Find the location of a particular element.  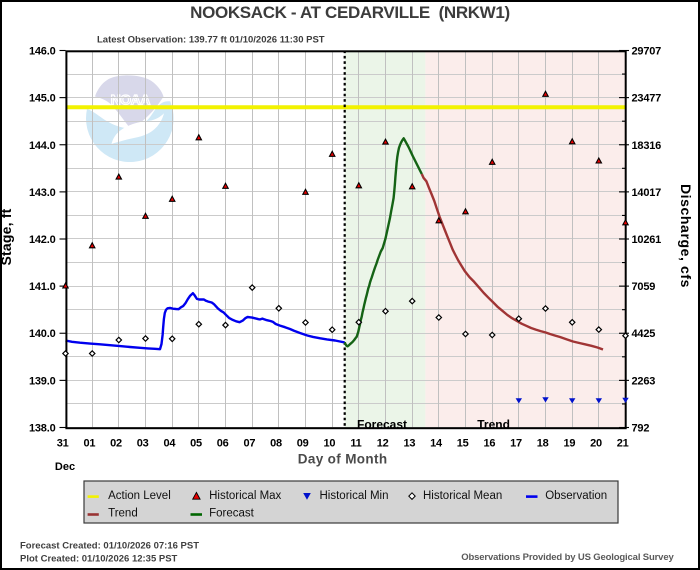

svg-text: 01 is located at coordinates (89, 444).